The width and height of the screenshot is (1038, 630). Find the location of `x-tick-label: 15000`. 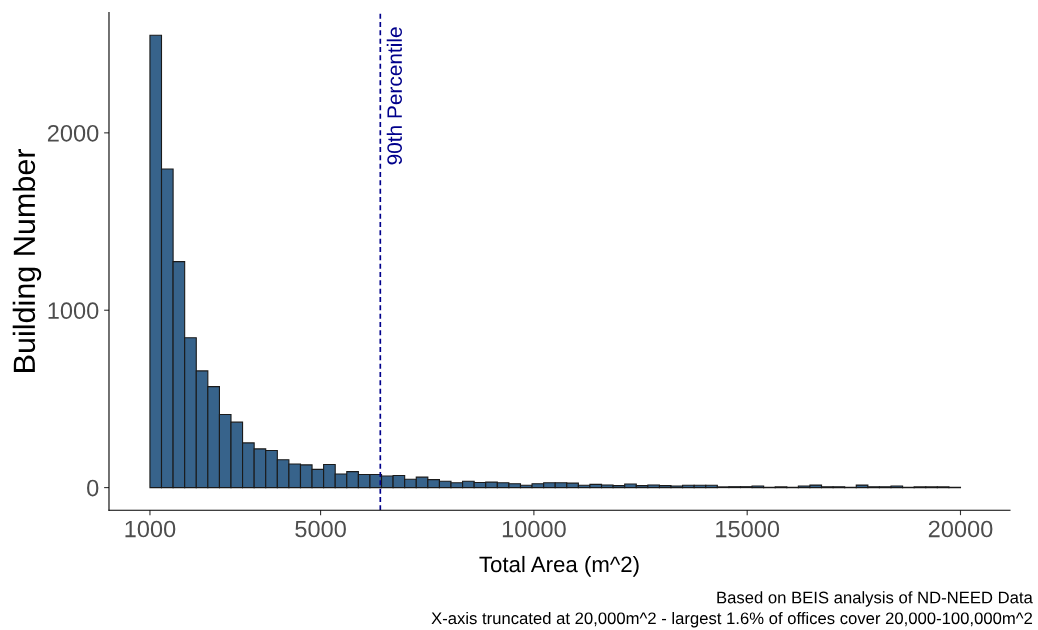

x-tick-label: 15000 is located at coordinates (748, 529).